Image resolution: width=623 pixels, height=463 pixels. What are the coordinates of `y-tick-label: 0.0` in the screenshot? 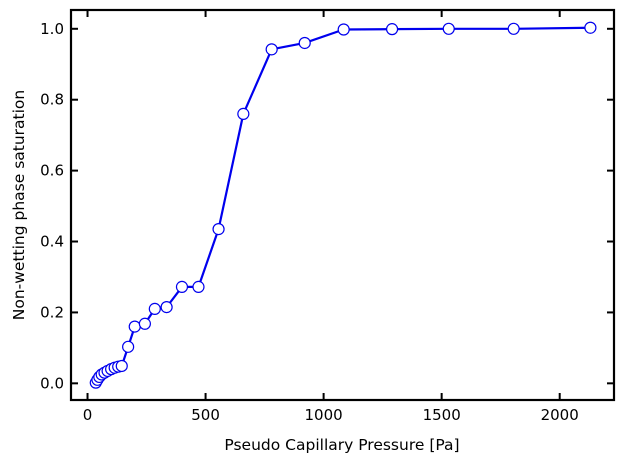 It's located at (52, 383).